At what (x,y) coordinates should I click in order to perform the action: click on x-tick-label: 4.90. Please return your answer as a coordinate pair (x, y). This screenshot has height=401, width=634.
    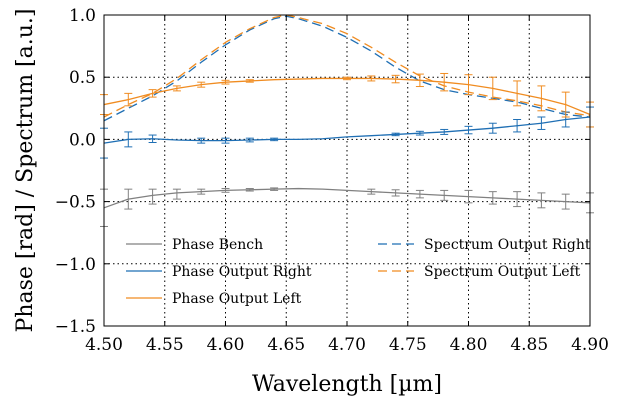
    Looking at the image, I should click on (590, 345).